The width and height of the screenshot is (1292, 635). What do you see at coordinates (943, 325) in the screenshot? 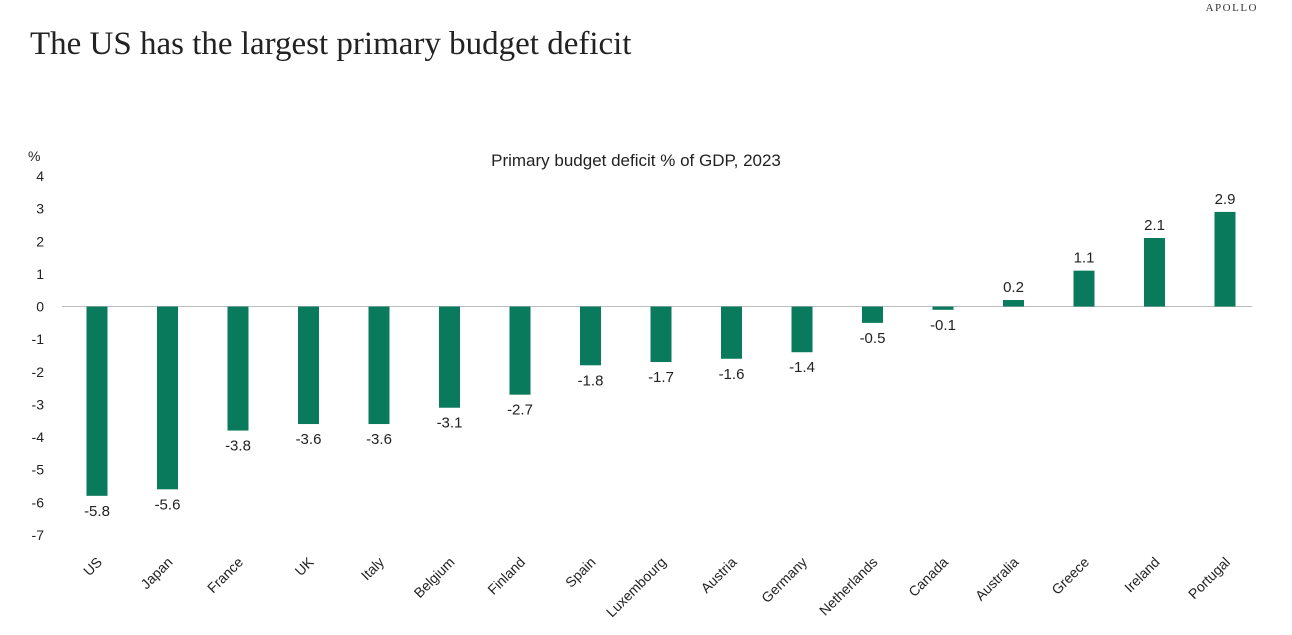
I see `data-label: -0.1` at bounding box center [943, 325].